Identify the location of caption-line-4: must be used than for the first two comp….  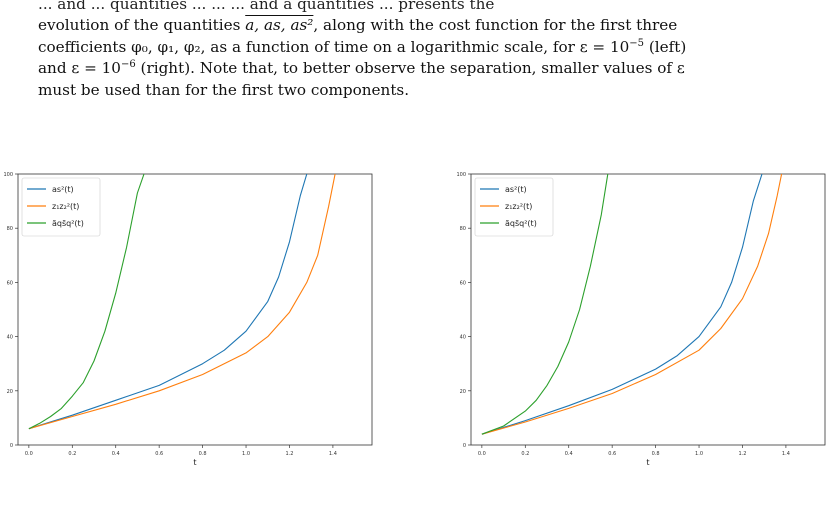
(224, 89).